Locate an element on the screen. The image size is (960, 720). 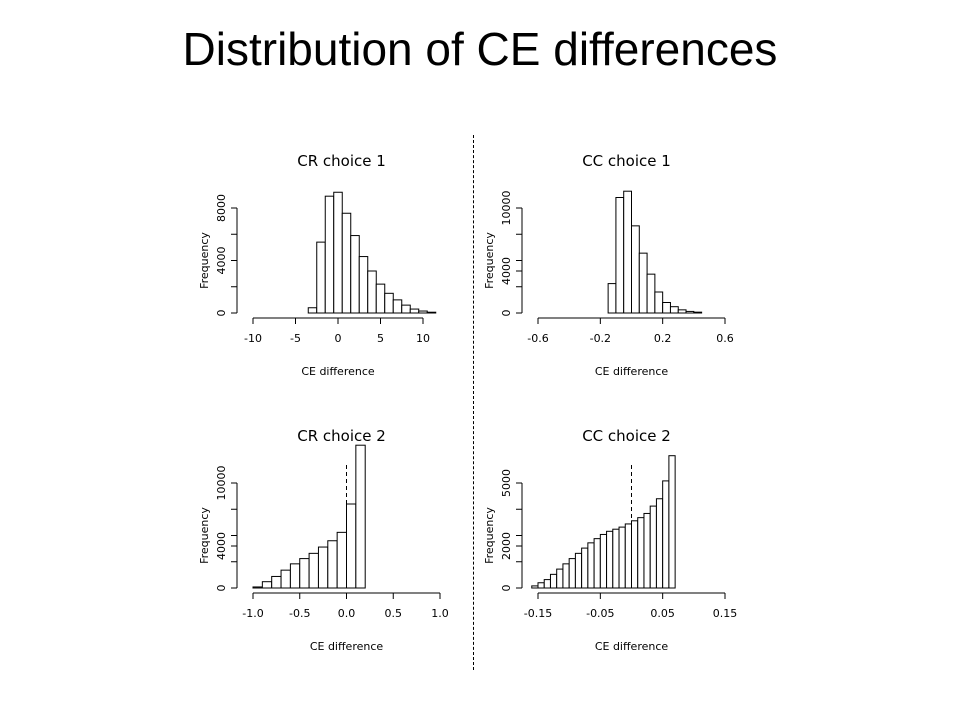
x-tick-label: 0.2 is located at coordinates (663, 338).